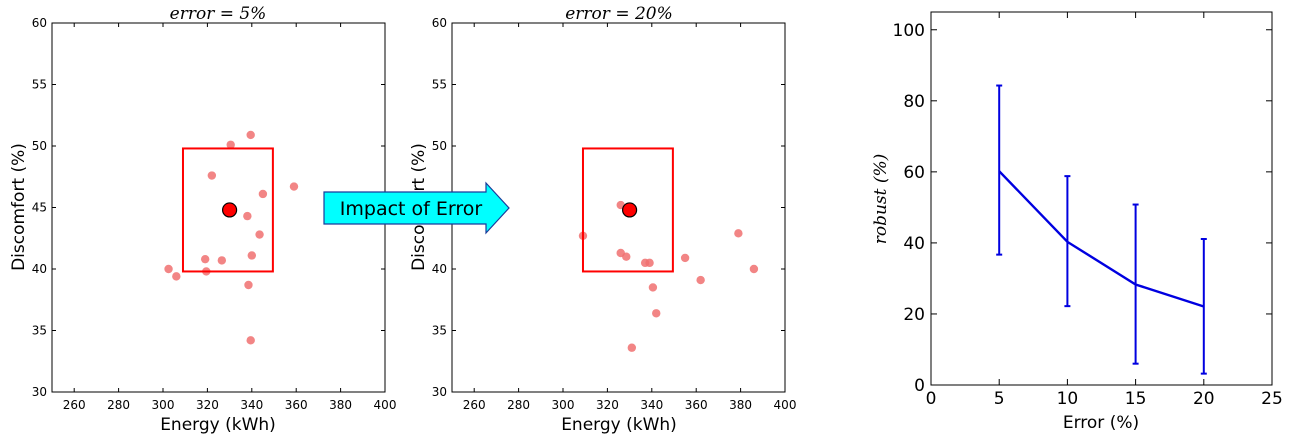 The image size is (1296, 440). Describe the element at coordinates (1101, 423) in the screenshot. I see `plot3-xlabel: Error (%)` at that location.